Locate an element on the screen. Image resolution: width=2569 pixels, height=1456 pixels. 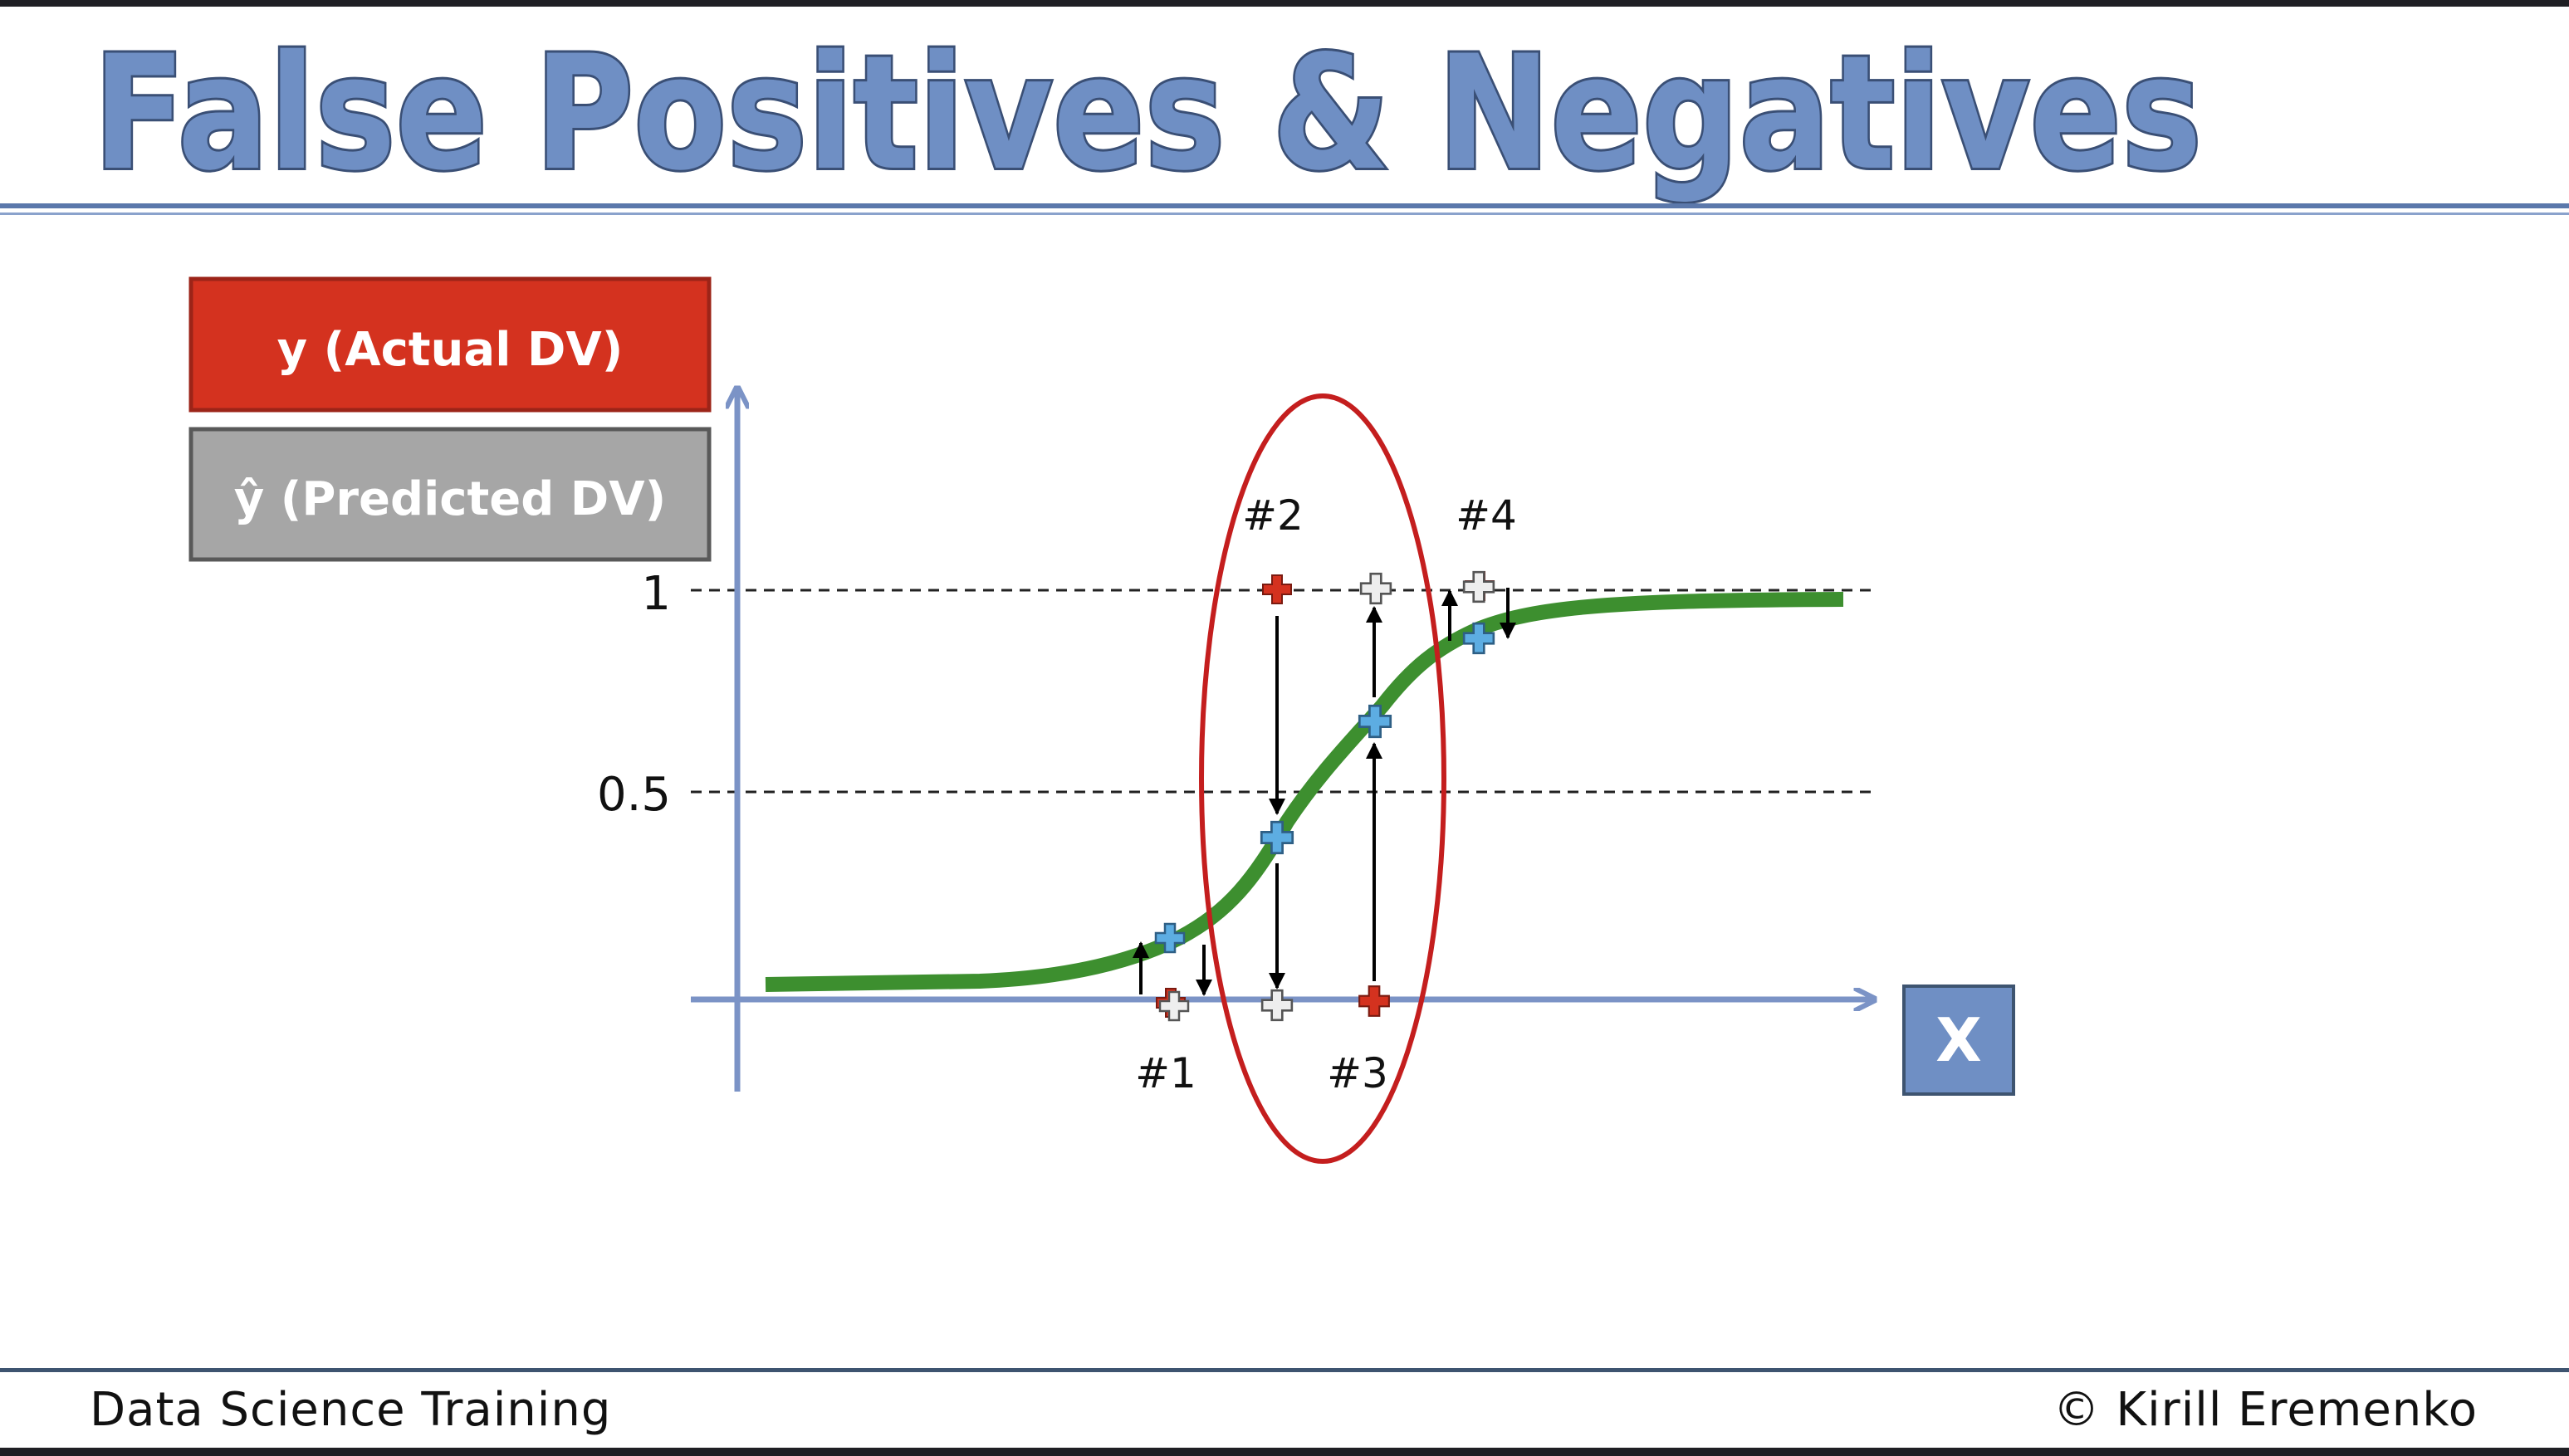
y-tick-label-1: 1 is located at coordinates (656, 594).